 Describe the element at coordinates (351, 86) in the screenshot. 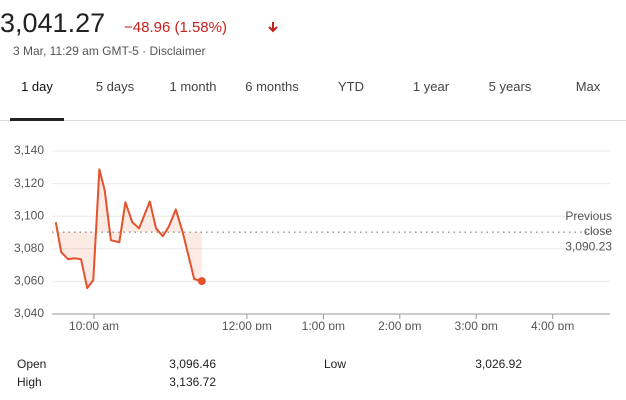

I see `range-tab: YTD` at that location.